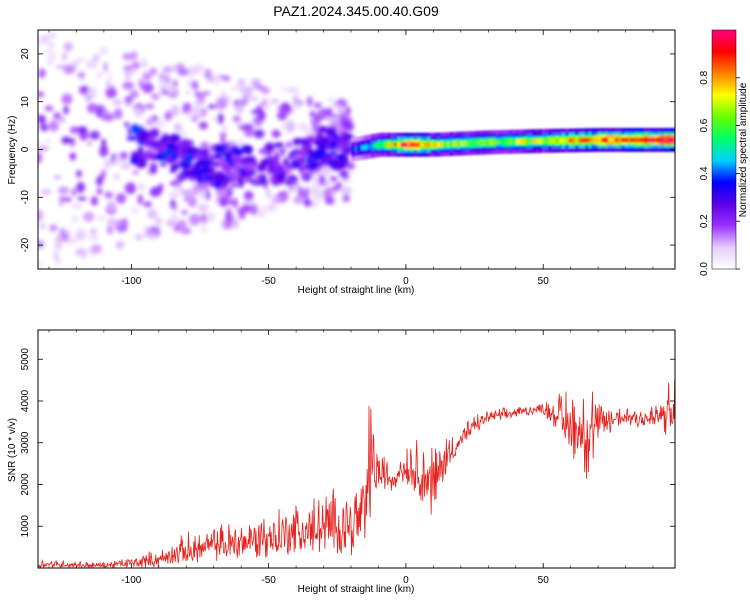  I want to click on snr-xlabel: Height of straight line (km), so click(356, 589).